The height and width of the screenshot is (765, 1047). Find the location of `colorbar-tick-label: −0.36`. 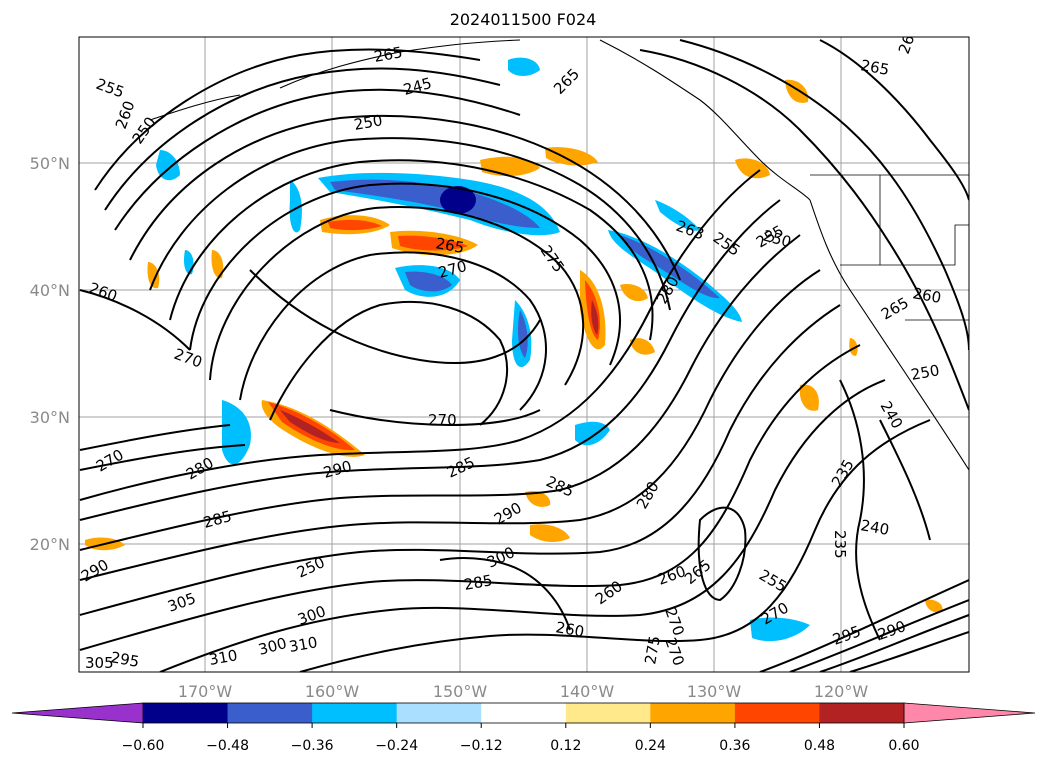

colorbar-tick-label: −0.36 is located at coordinates (312, 746).